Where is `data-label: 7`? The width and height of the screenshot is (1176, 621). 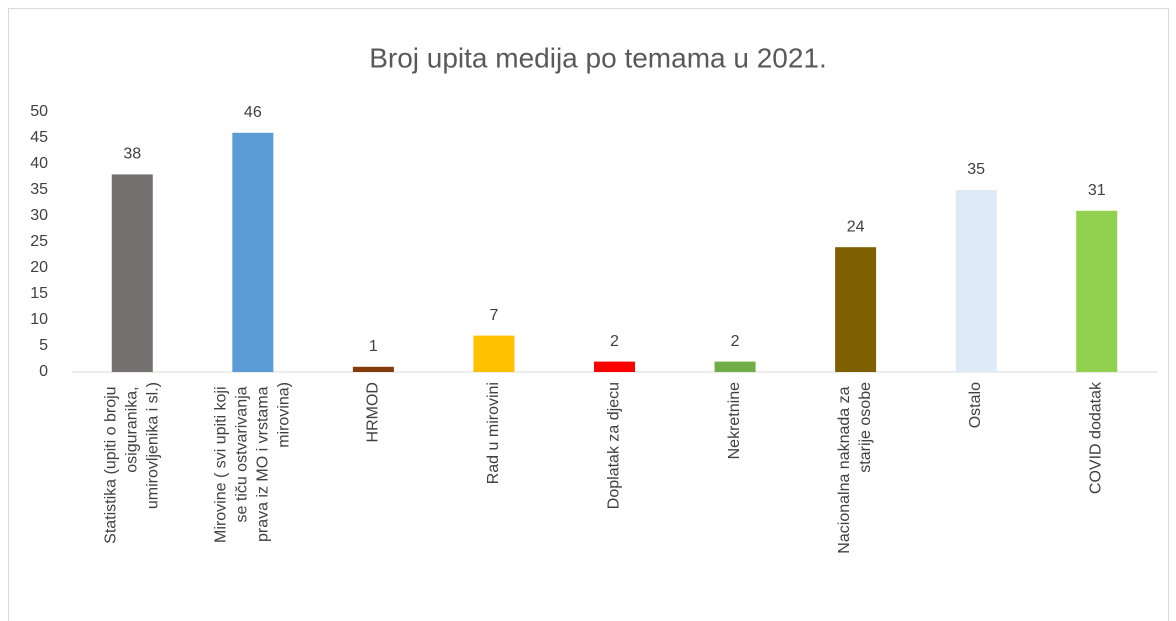 data-label: 7 is located at coordinates (493, 315).